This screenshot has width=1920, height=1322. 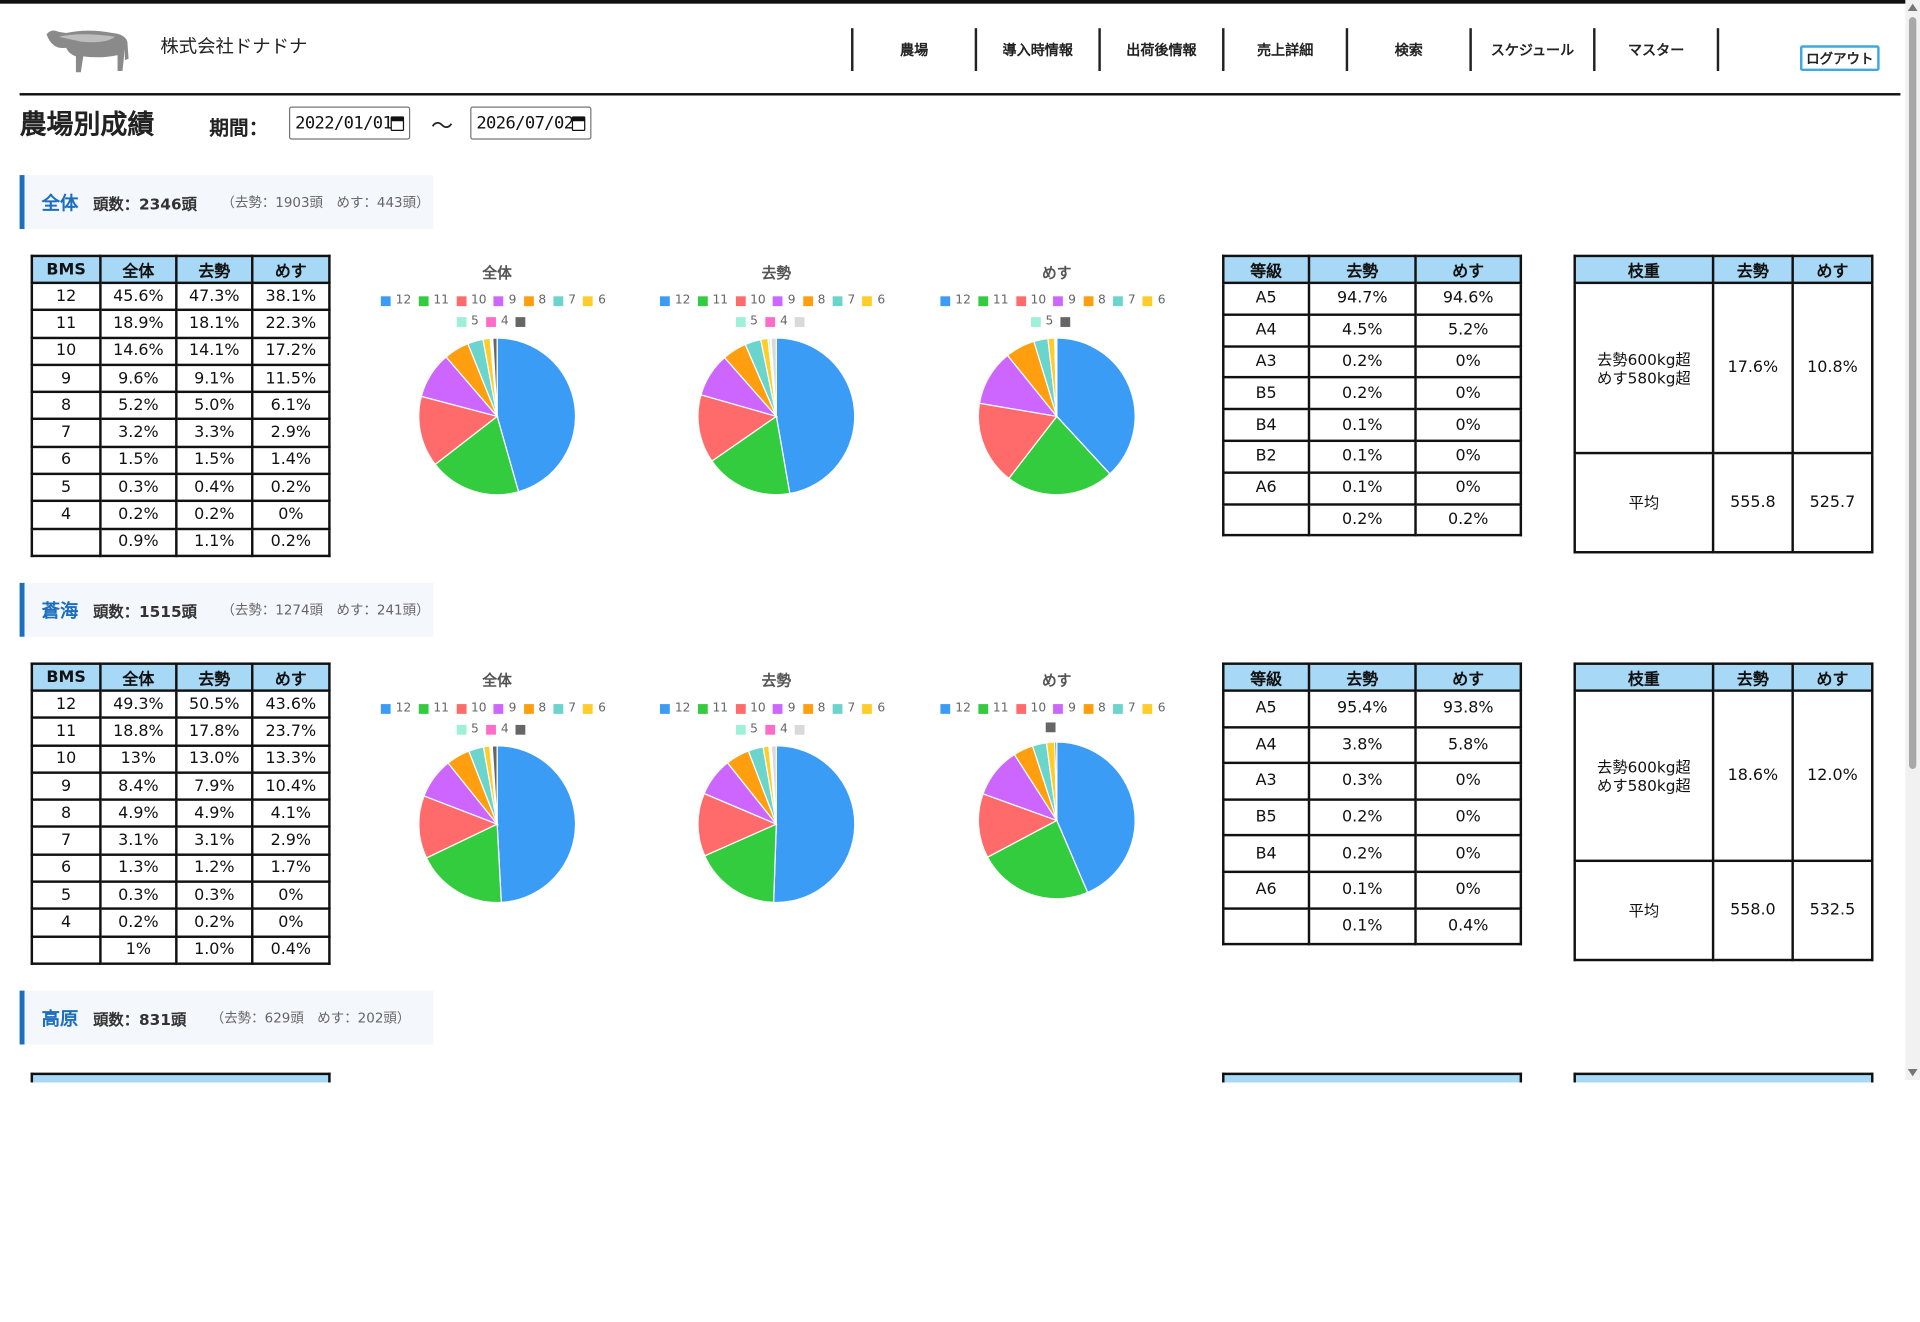 I want to click on table-cell: 12, so click(x=66, y=704).